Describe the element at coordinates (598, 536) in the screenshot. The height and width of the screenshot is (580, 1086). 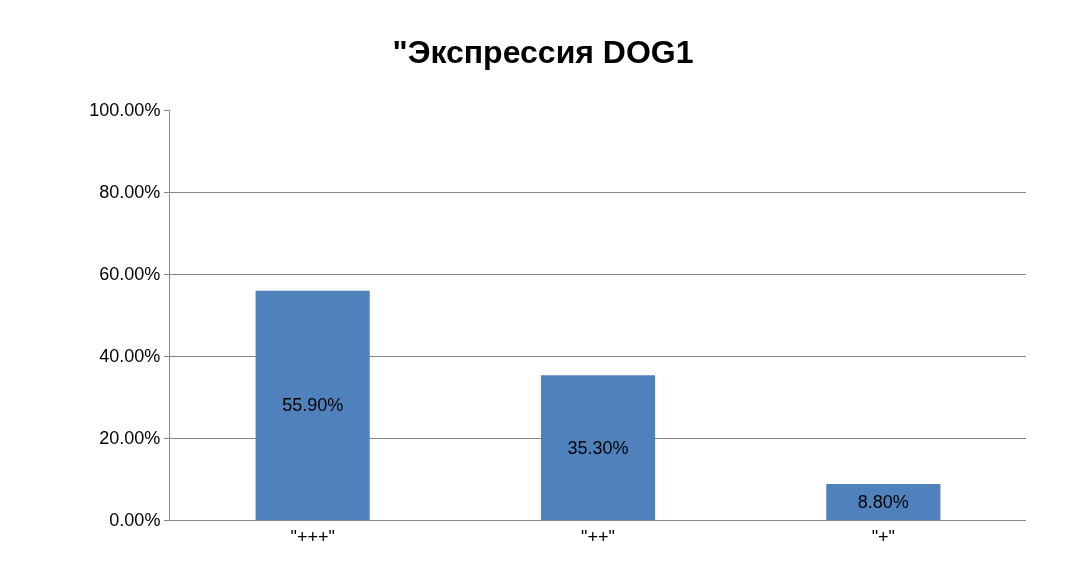
I see `x-tick-label: "++"` at that location.